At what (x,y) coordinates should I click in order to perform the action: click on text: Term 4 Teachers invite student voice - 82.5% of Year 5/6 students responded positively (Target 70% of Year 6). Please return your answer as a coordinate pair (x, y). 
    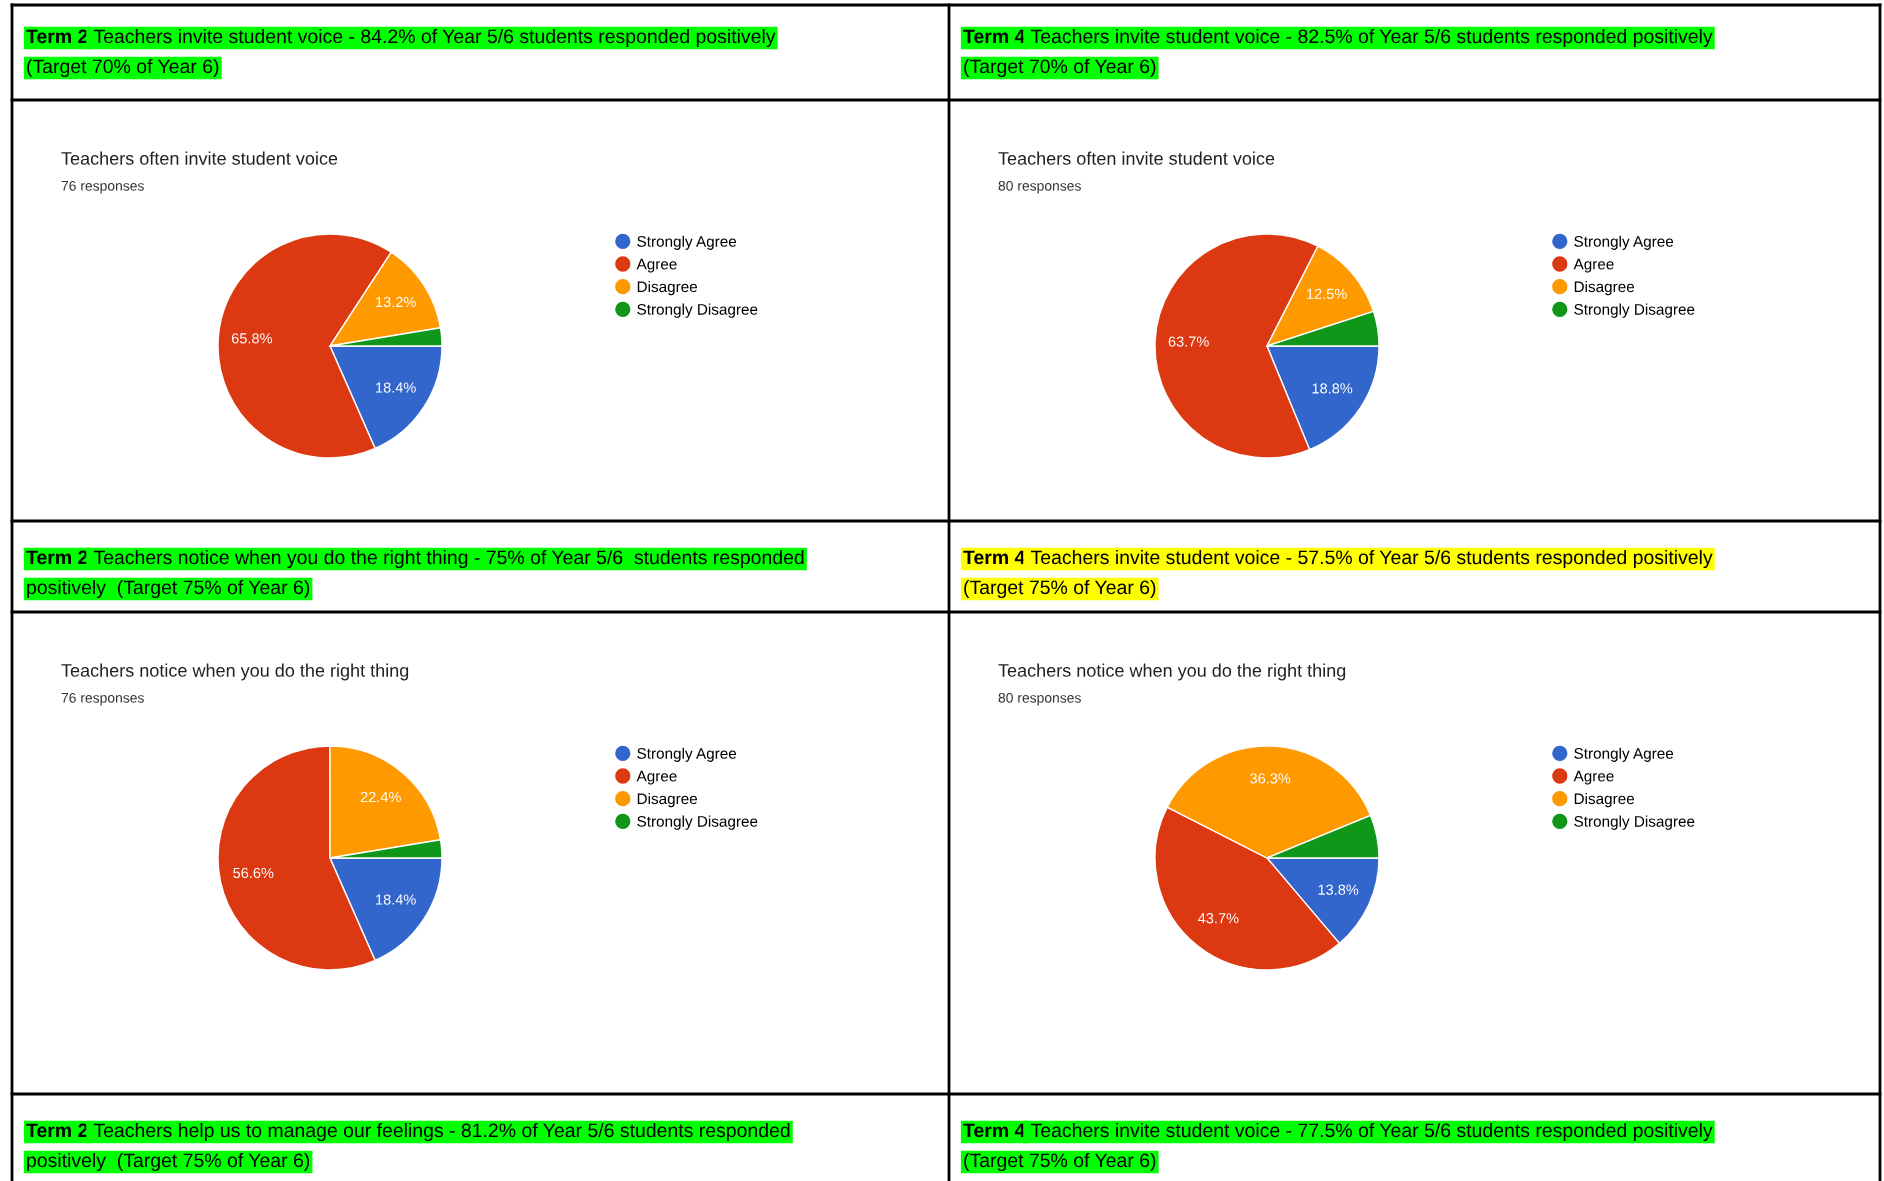
    Looking at the image, I should click on (1338, 53).